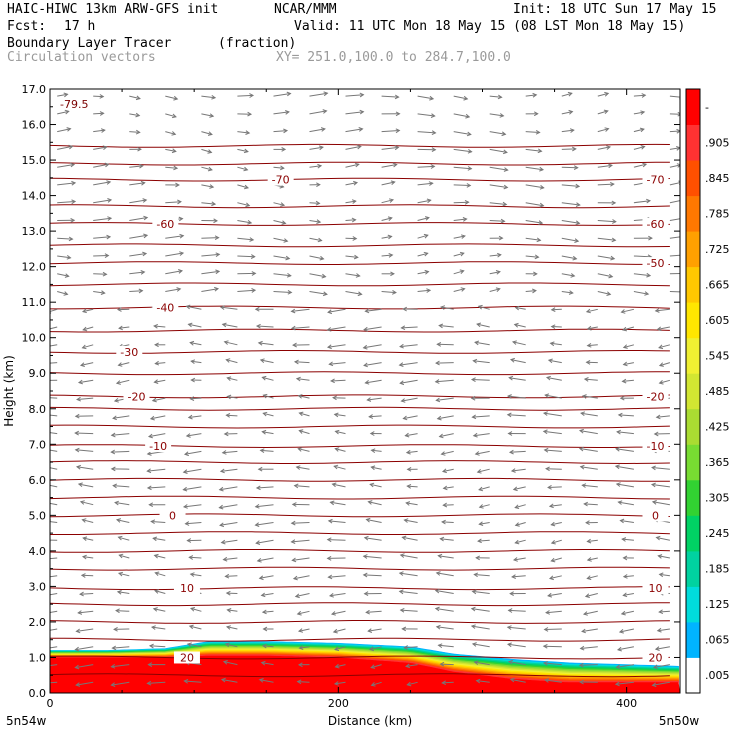  What do you see at coordinates (187, 588) in the screenshot?
I see `isotherm-label: 10` at bounding box center [187, 588].